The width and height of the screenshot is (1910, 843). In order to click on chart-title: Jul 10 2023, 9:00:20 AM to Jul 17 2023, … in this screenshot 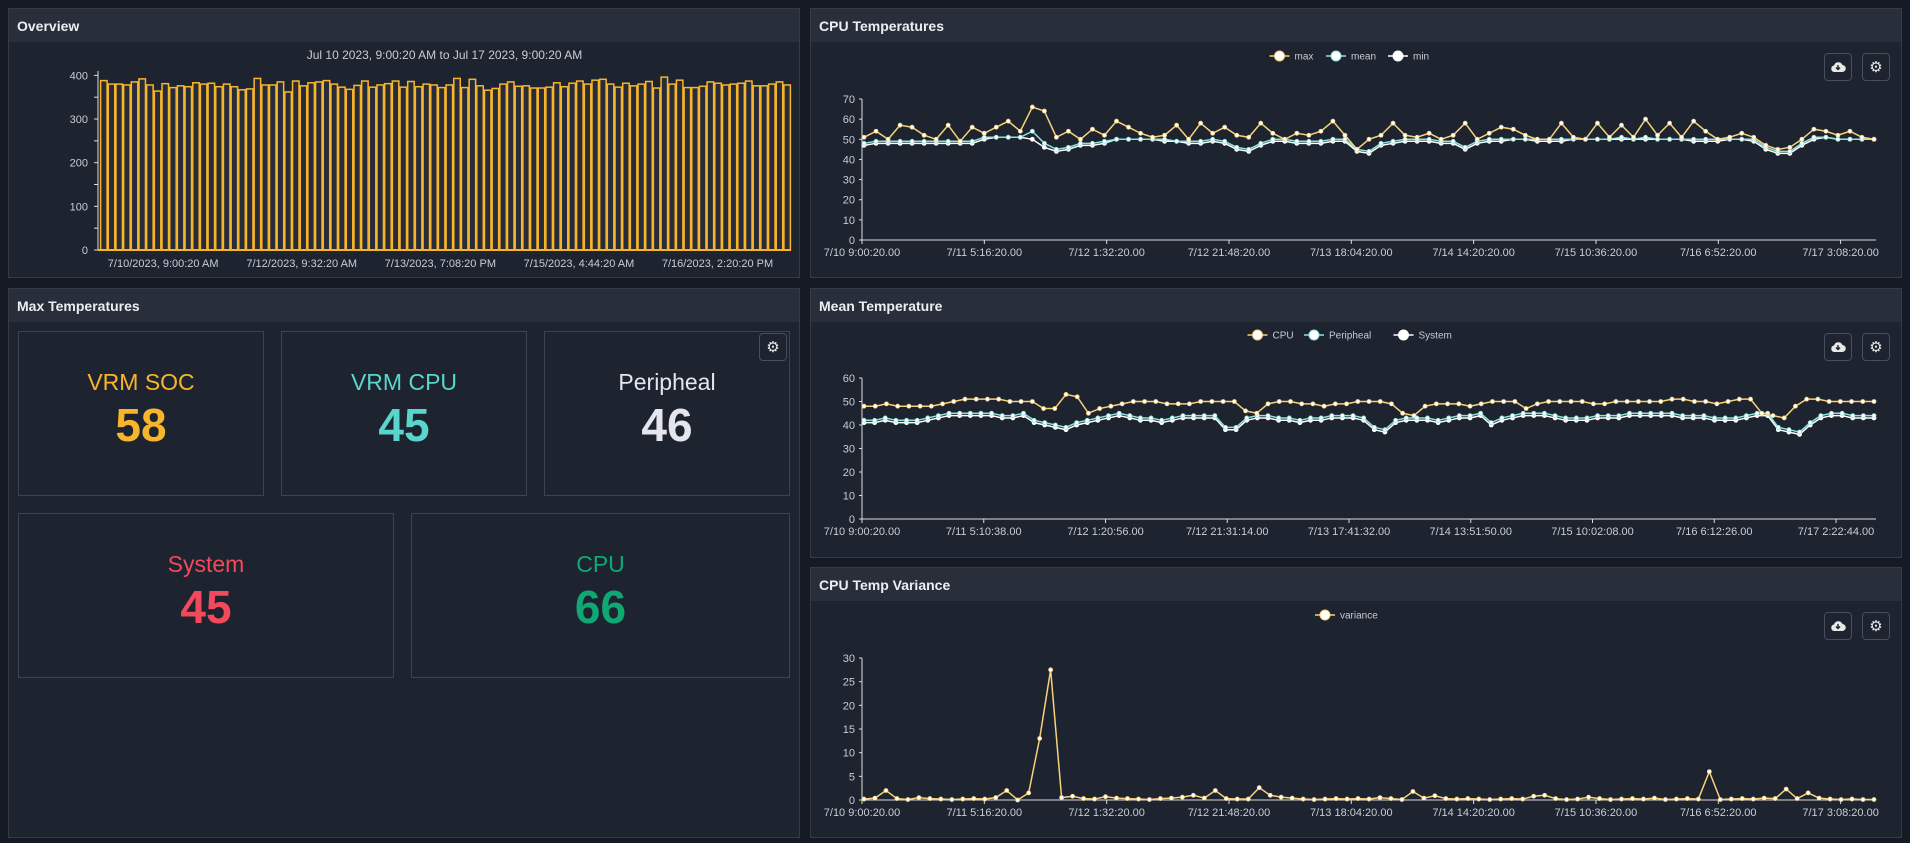, I will do `click(445, 55)`.